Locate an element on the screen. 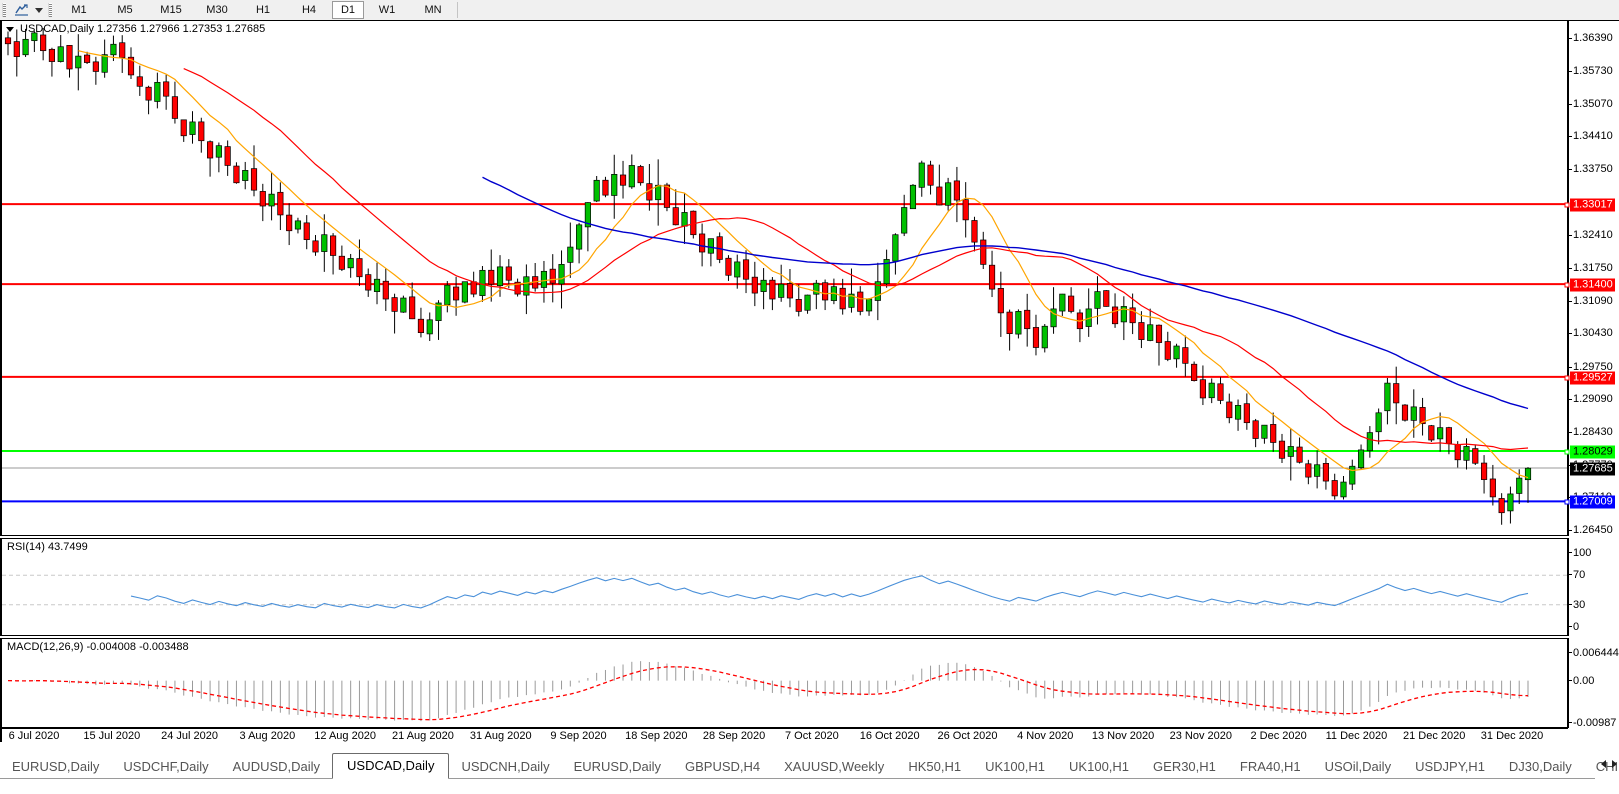  crosshair-icon is located at coordinates (21, 10).